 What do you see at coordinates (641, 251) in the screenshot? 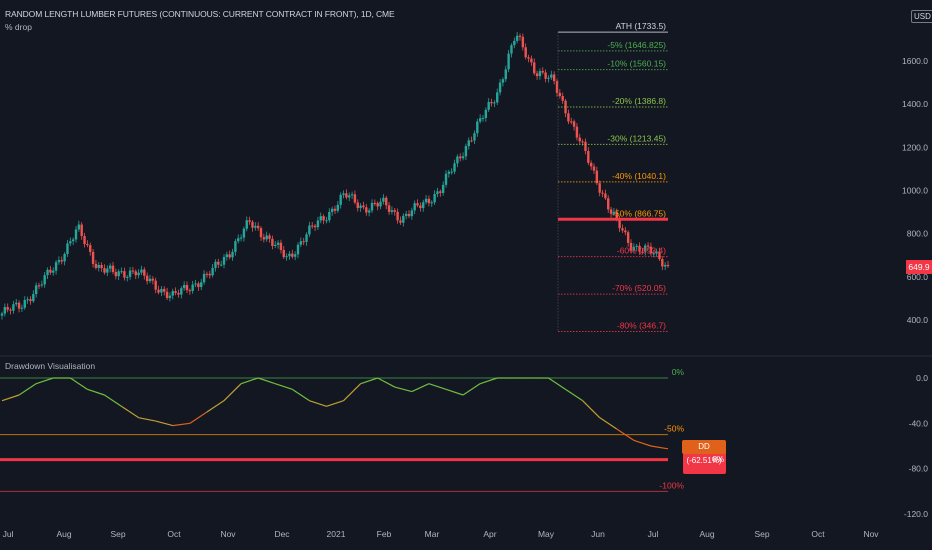
I see `drop-level-label: -60% (693.4)` at bounding box center [641, 251].